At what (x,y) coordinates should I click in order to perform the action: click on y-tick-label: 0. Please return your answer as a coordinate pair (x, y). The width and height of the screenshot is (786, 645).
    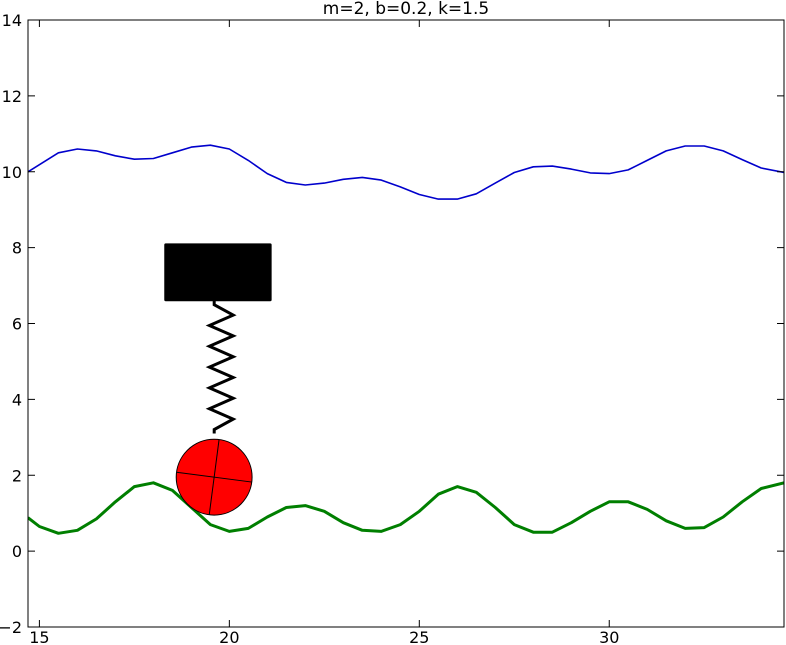
    Looking at the image, I should click on (17, 551).